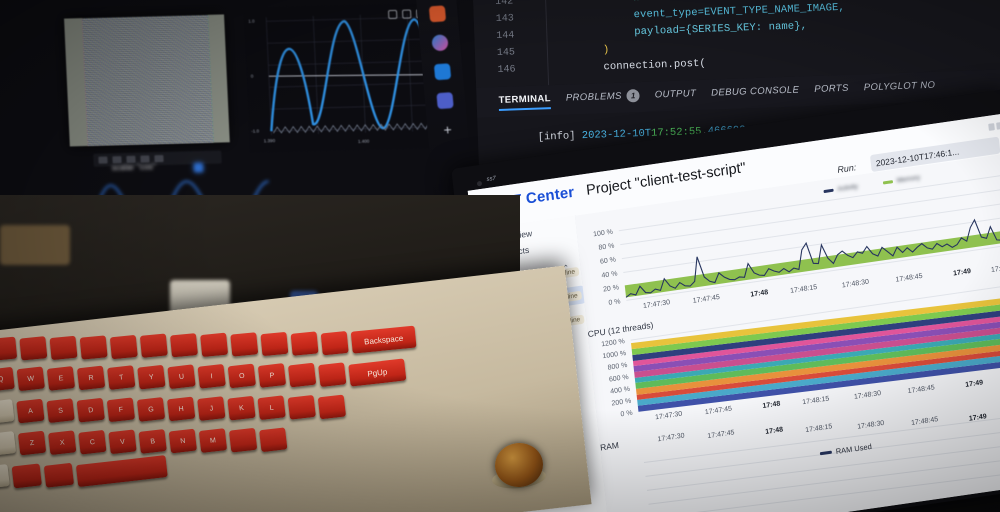 The image size is (1000, 512). Describe the element at coordinates (525, 99) in the screenshot. I see `tab-label: TERMINAL` at that location.